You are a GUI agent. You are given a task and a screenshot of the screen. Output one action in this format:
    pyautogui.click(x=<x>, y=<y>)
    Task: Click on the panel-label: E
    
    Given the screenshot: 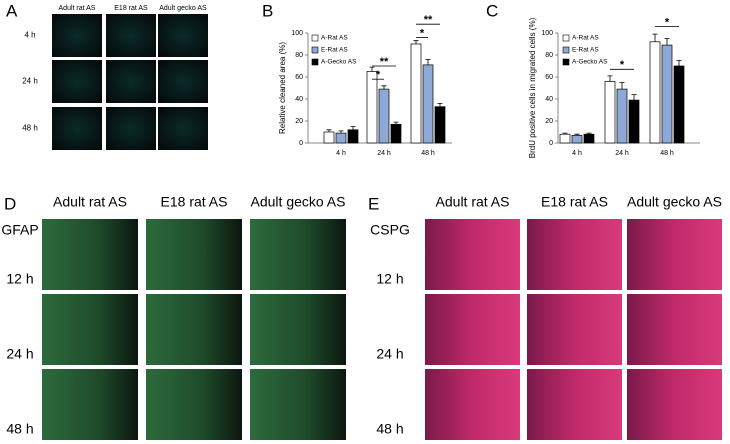 What is the action you would take?
    pyautogui.click(x=373, y=203)
    